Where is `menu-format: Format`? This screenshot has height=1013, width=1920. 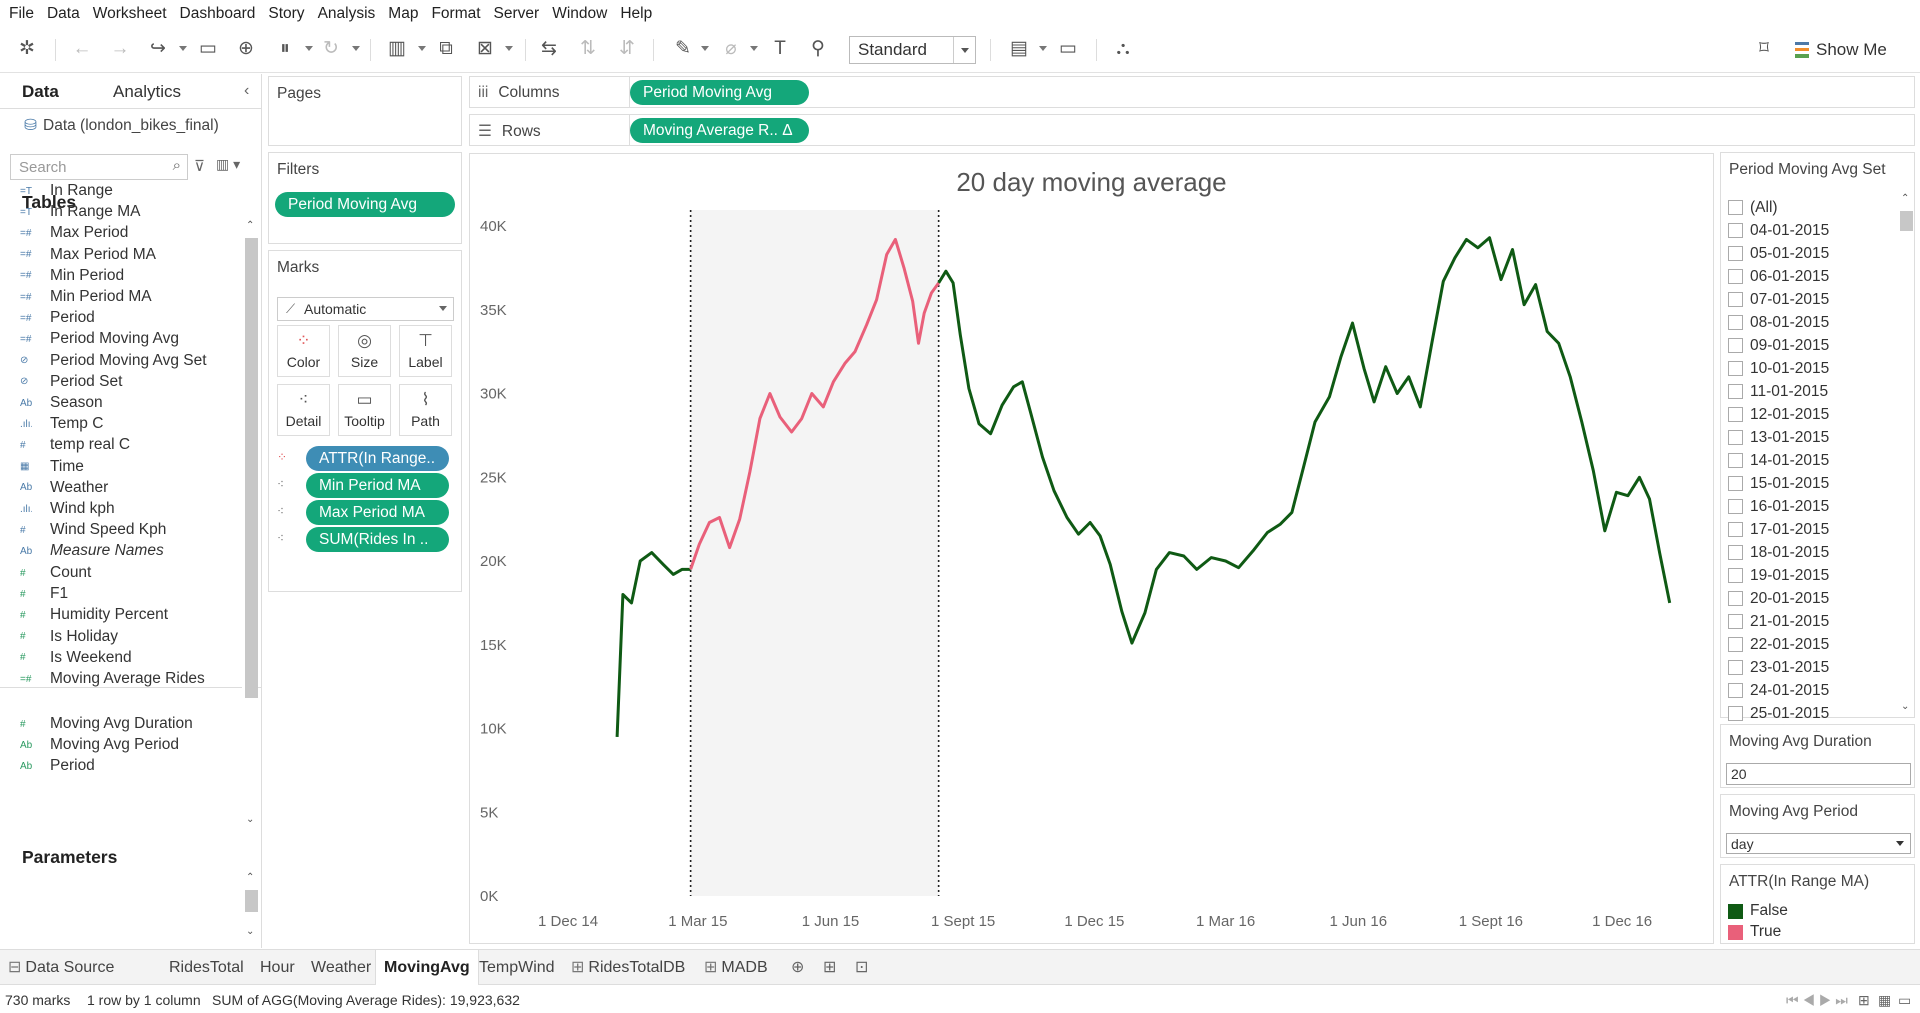
menu-format: Format is located at coordinates (456, 13).